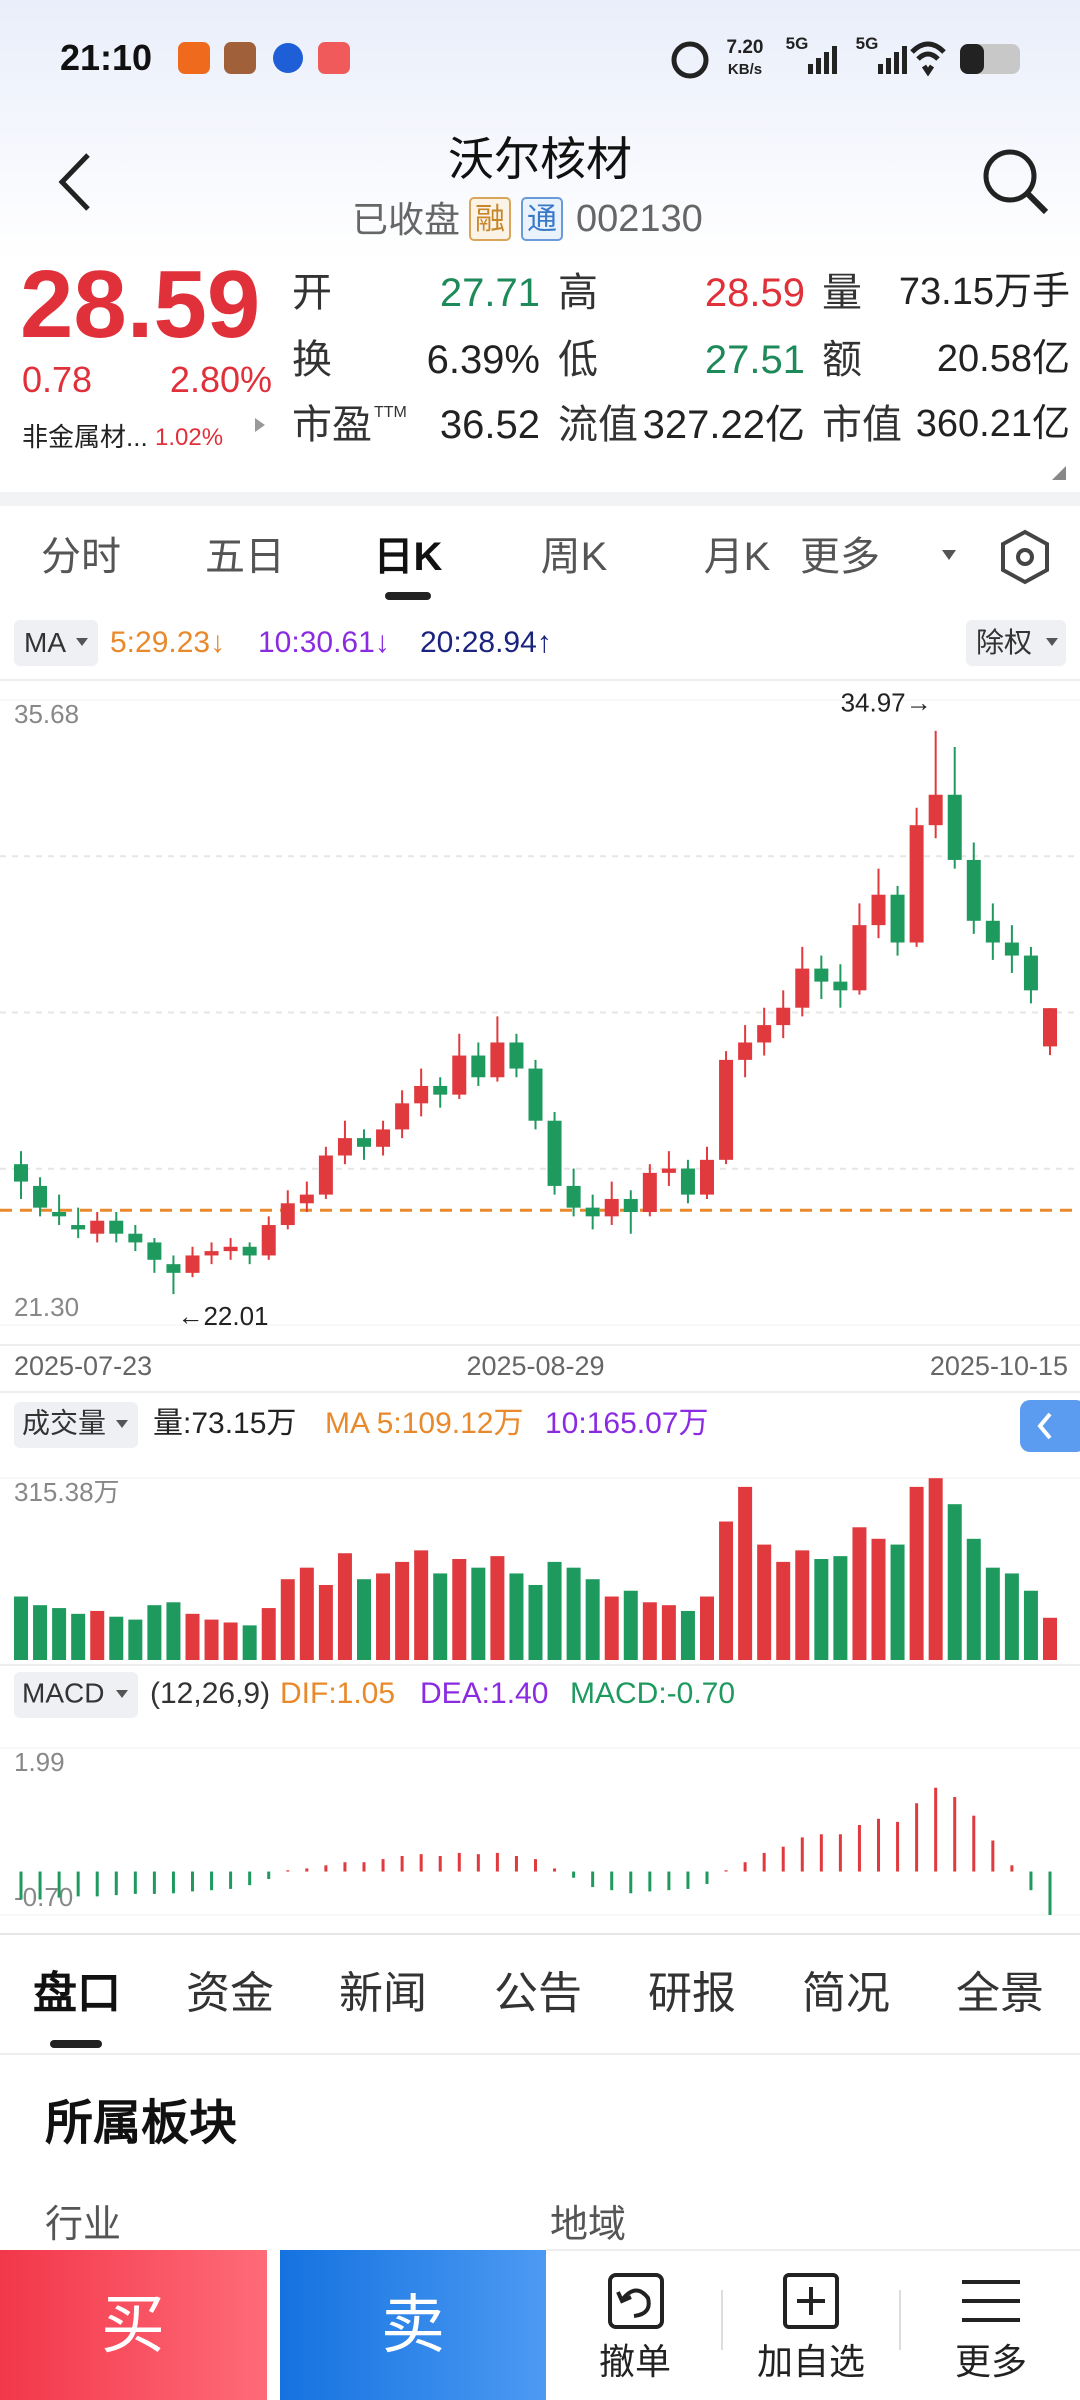 This screenshot has width=1080, height=2400. I want to click on search-button, so click(1016, 182).